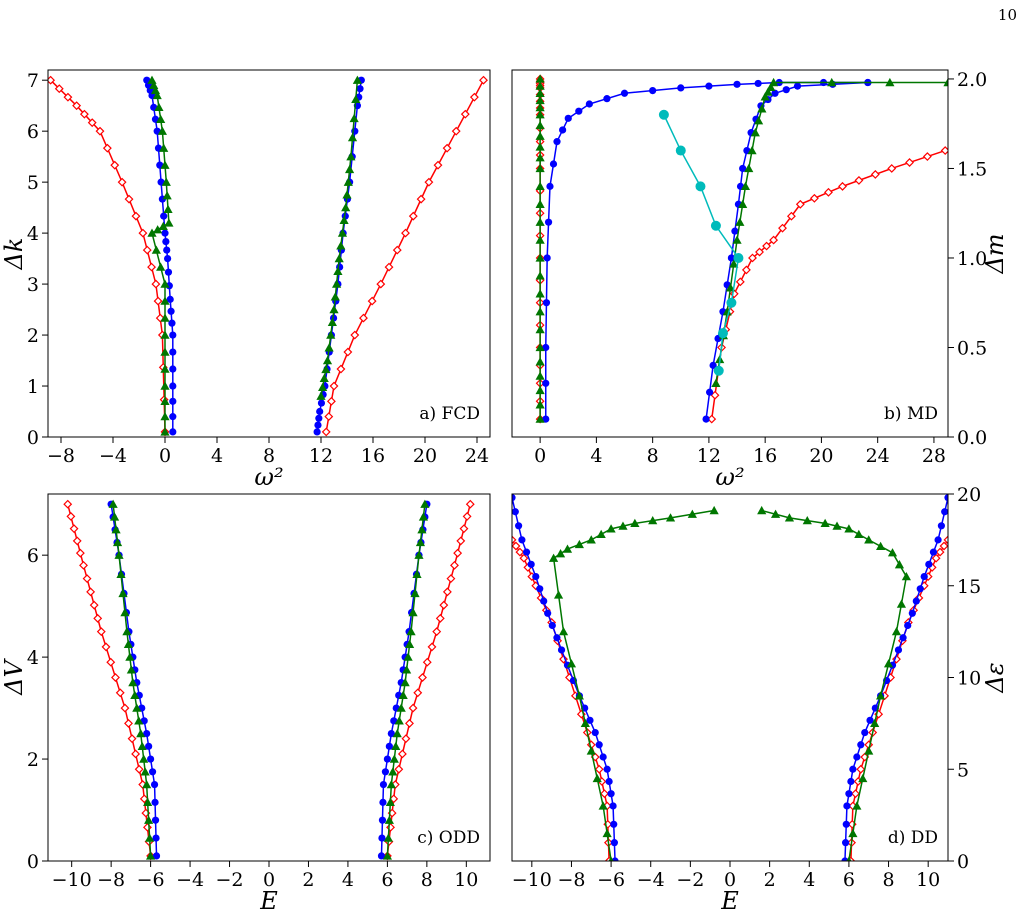 Image resolution: width=1025 pixels, height=915 pixels. Describe the element at coordinates (701, 242) in the screenshot. I see `series-cyan-single` at that location.